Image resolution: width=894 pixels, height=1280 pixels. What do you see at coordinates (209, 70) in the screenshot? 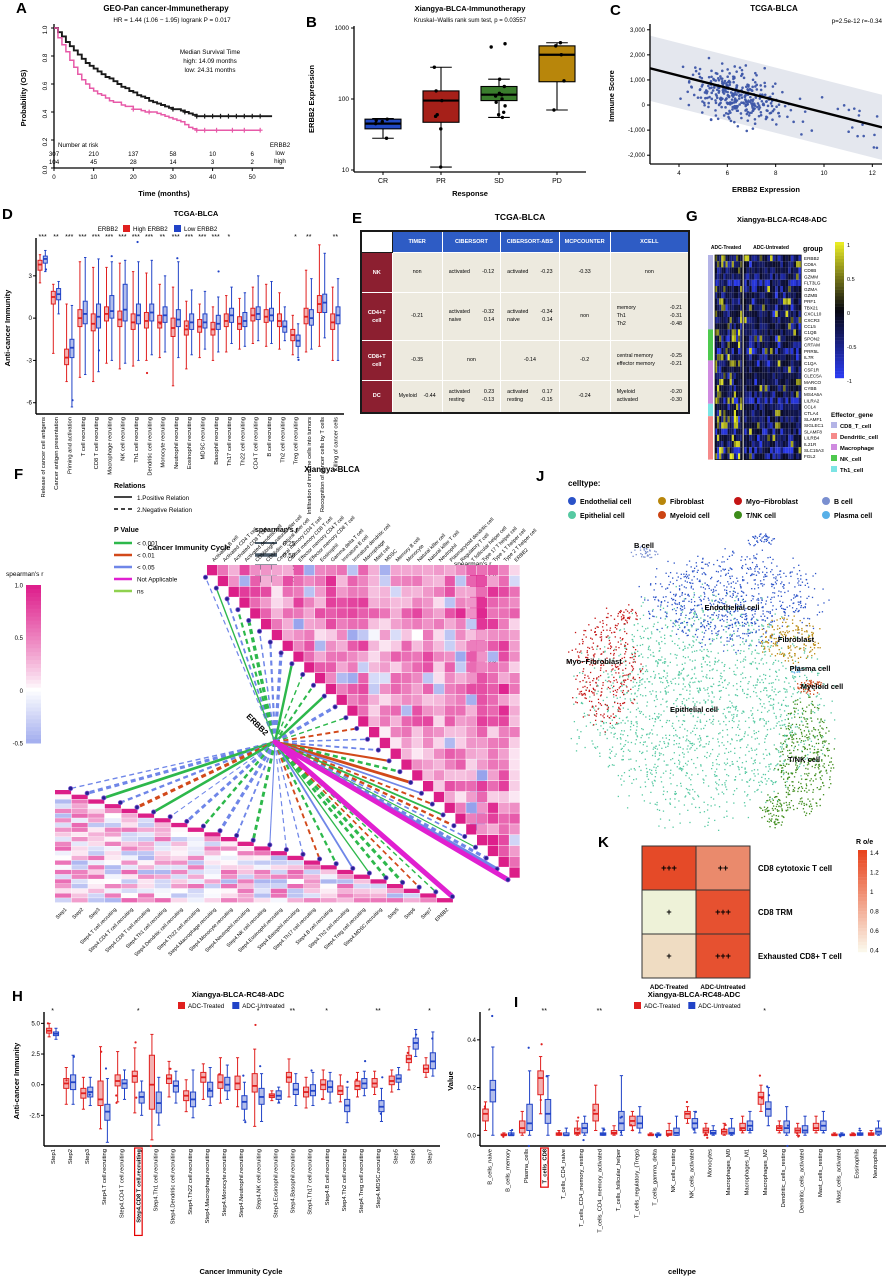
I see `median-survival-low: low: 24.31 months` at bounding box center [209, 70].